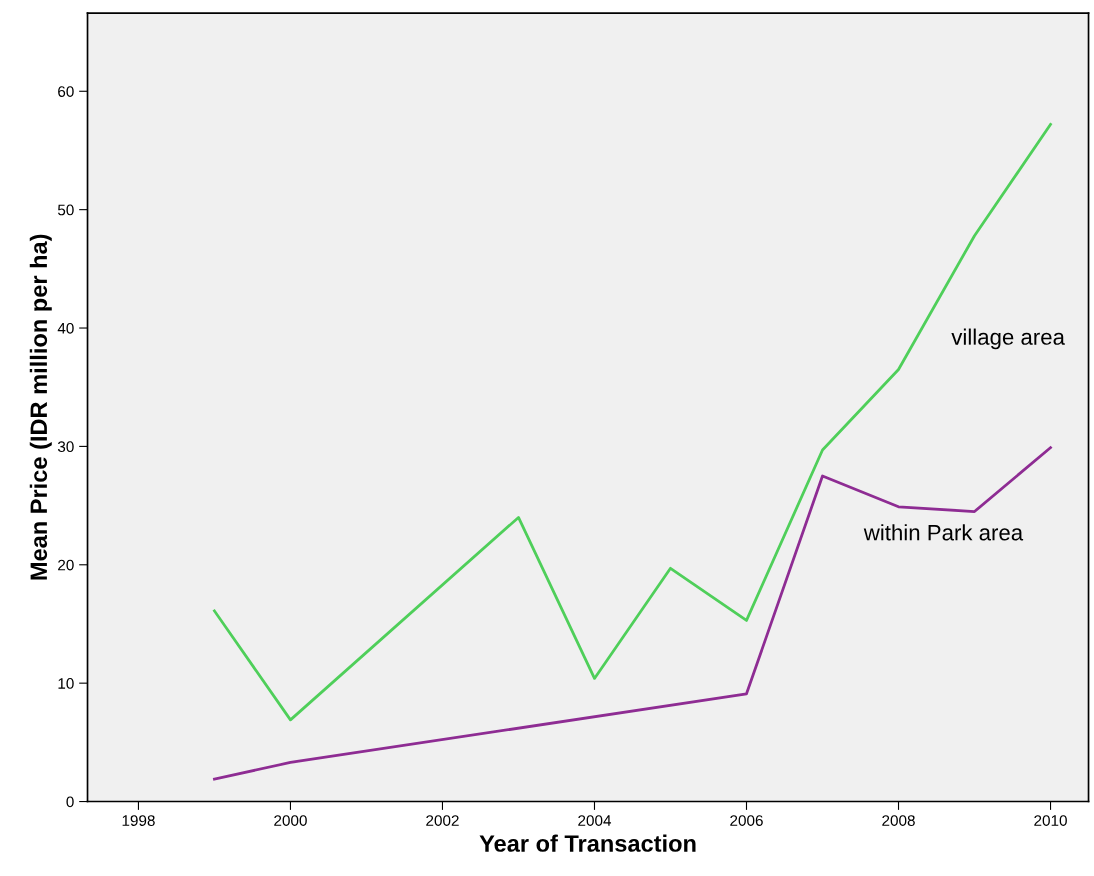 This screenshot has height=876, width=1094. I want to click on y-tick-label: 40, so click(65, 328).